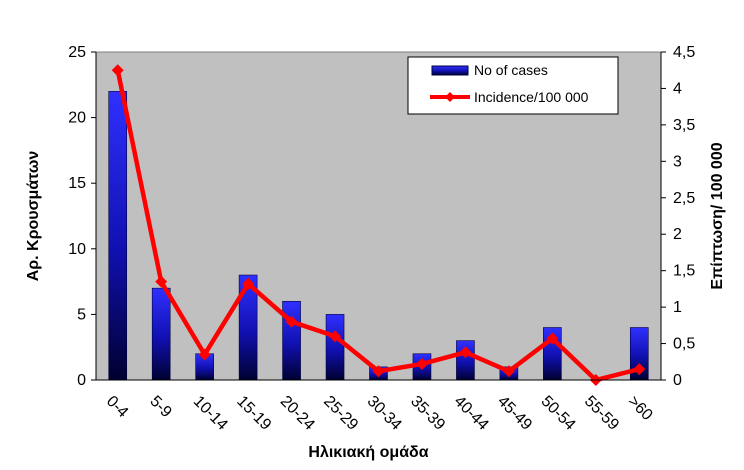  I want to click on y-tick-label: 20, so click(77, 118).